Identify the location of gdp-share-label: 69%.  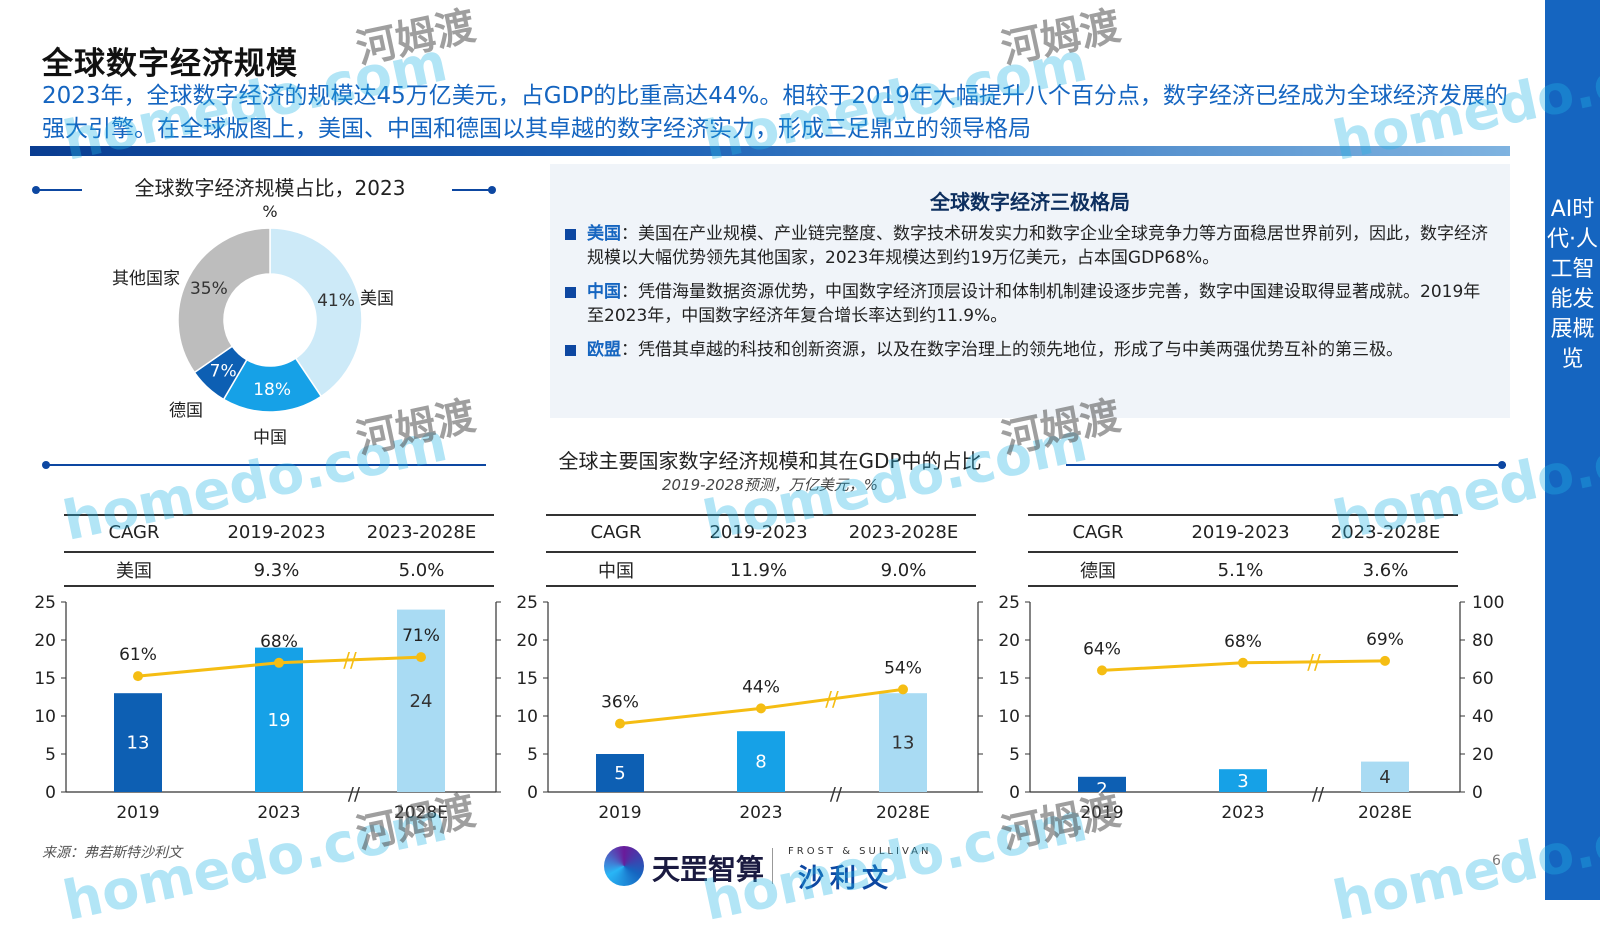
(1385, 640).